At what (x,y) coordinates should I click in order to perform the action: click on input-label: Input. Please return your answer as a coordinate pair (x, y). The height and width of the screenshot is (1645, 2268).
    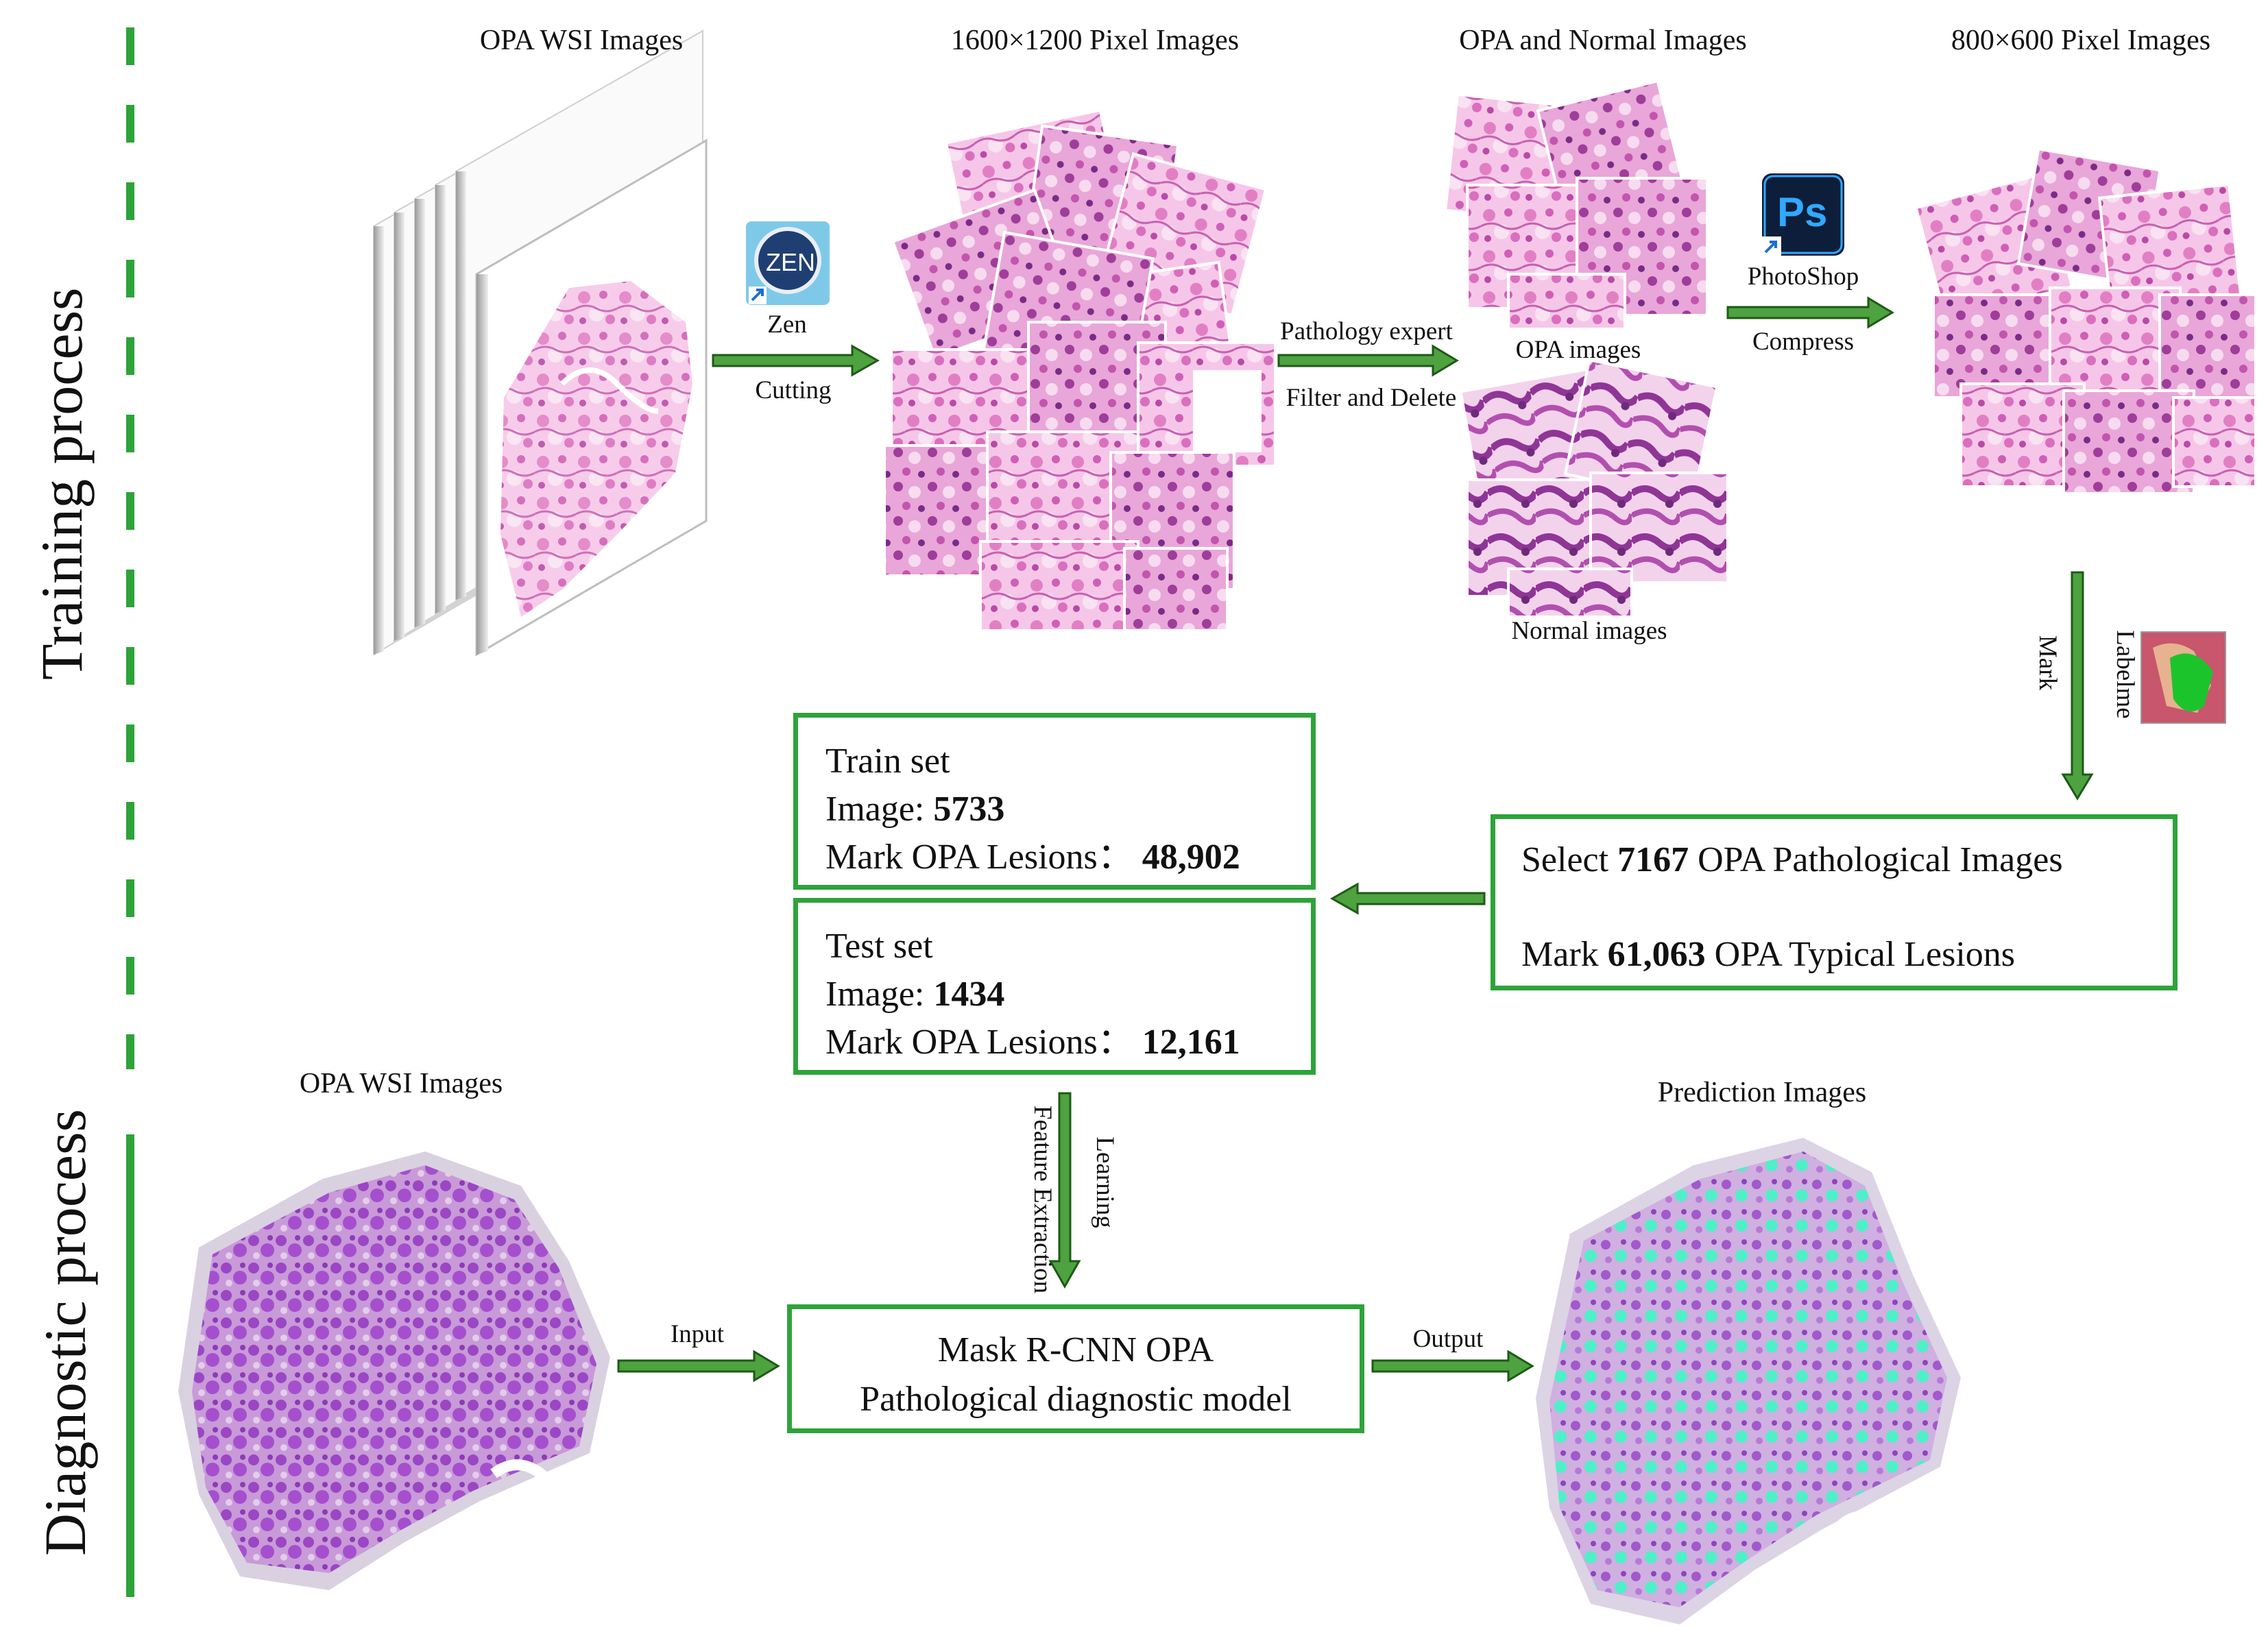
    Looking at the image, I should click on (698, 1334).